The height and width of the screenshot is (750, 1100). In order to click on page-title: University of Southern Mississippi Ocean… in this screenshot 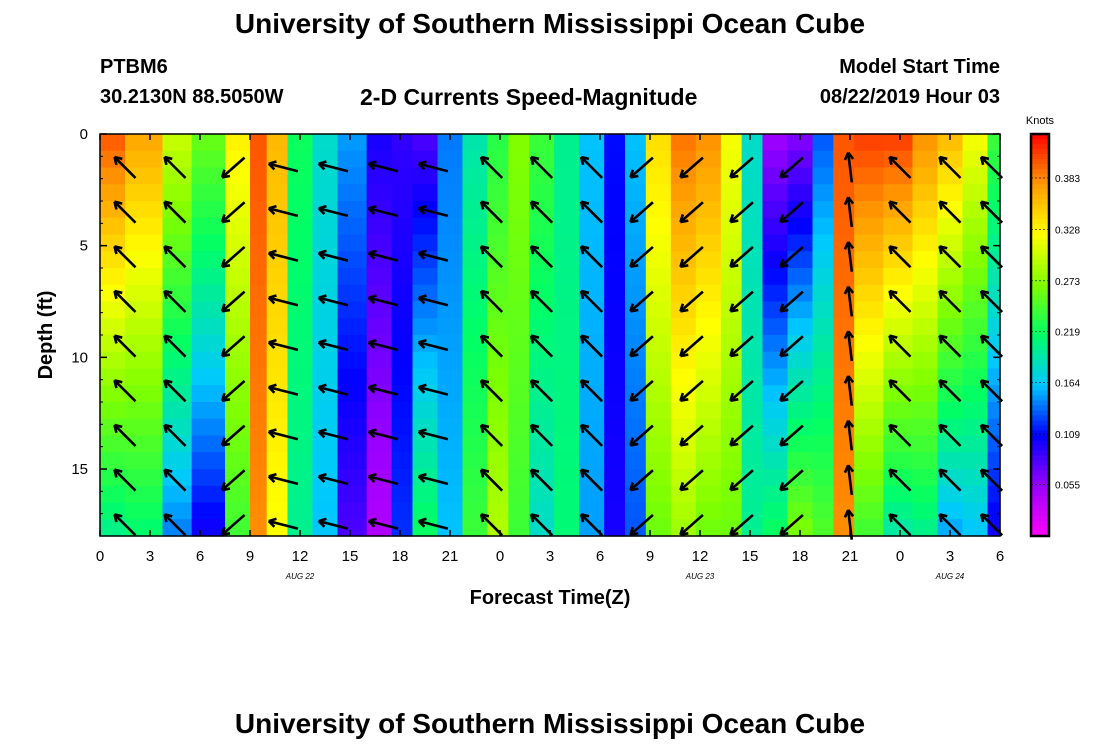, I will do `click(550, 23)`.